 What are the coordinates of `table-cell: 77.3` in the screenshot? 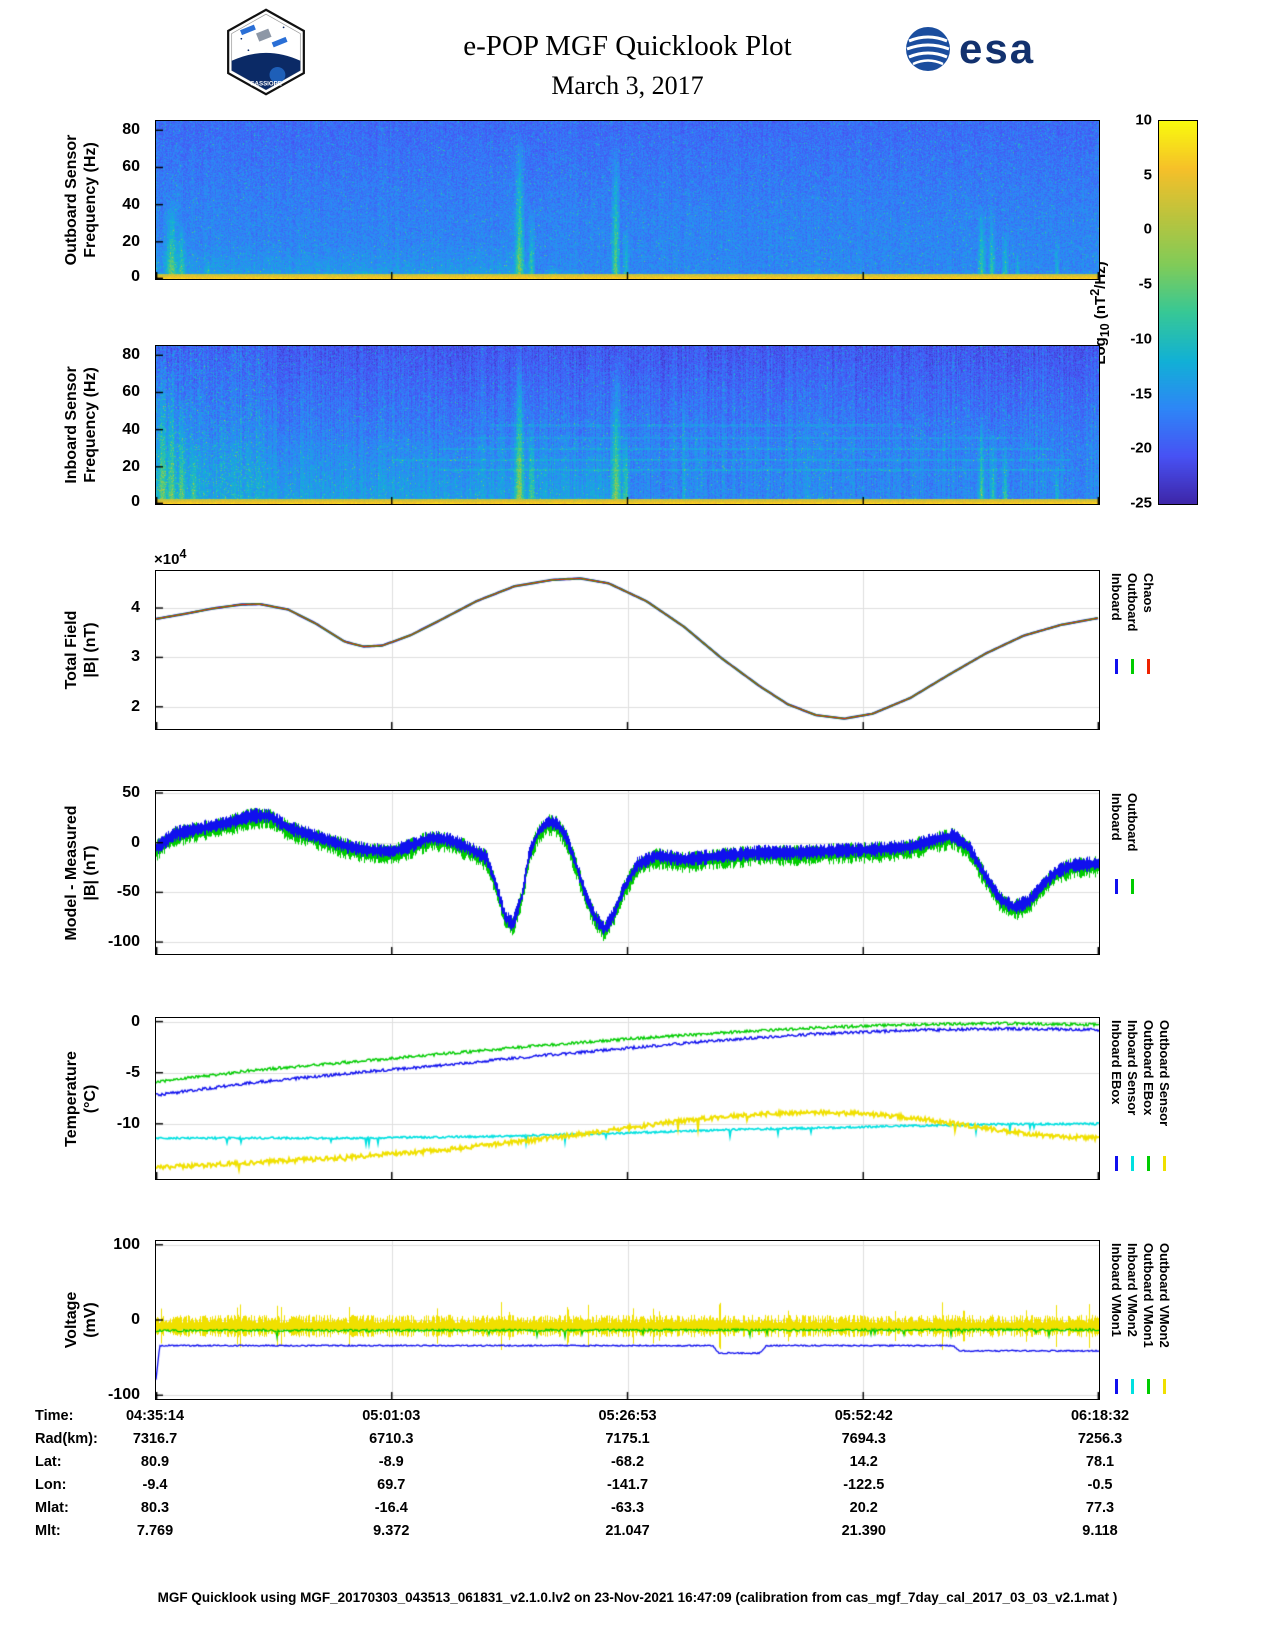 It's located at (1100, 1508).